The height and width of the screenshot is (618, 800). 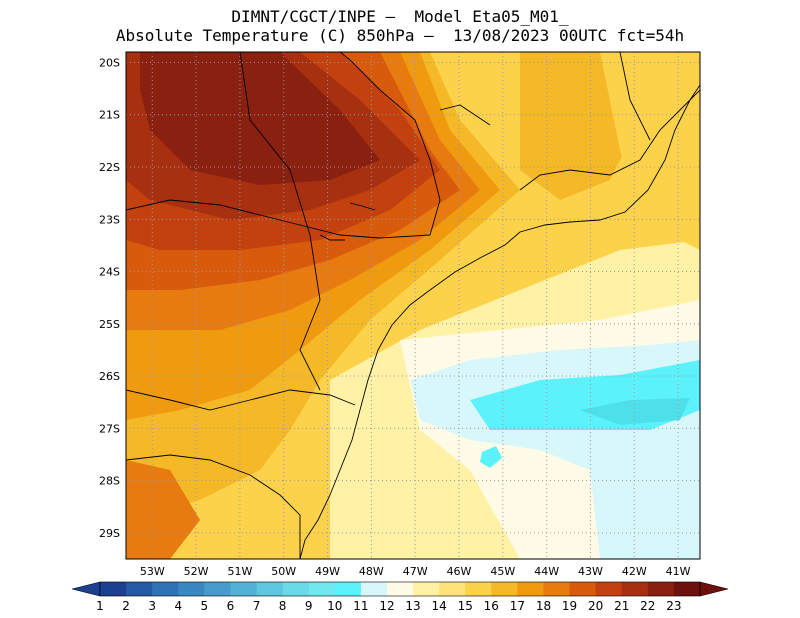 I want to click on colorbar-label: 1, so click(x=100, y=606).